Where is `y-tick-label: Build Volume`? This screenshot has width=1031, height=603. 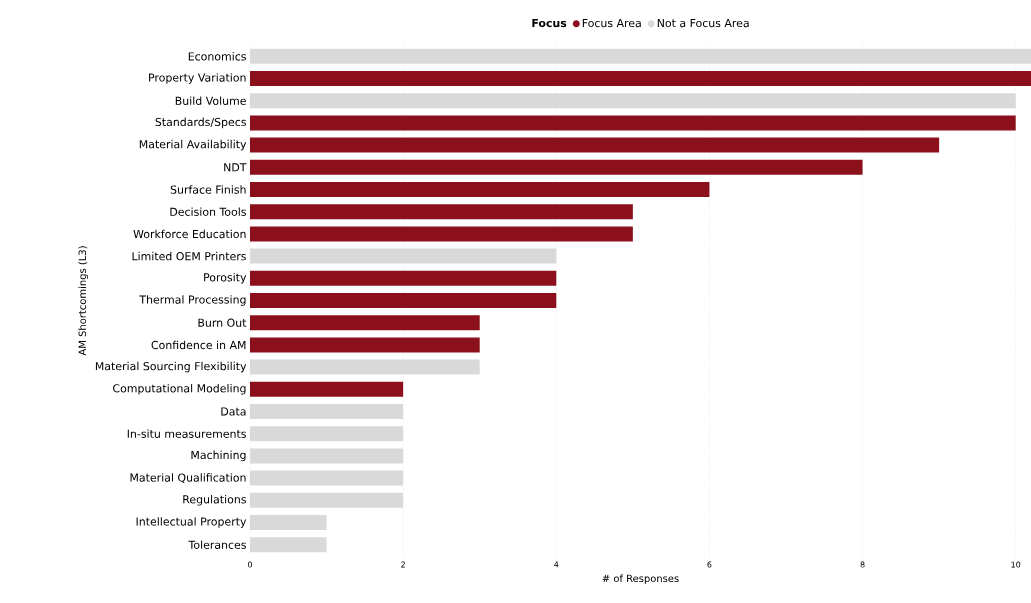 y-tick-label: Build Volume is located at coordinates (210, 100).